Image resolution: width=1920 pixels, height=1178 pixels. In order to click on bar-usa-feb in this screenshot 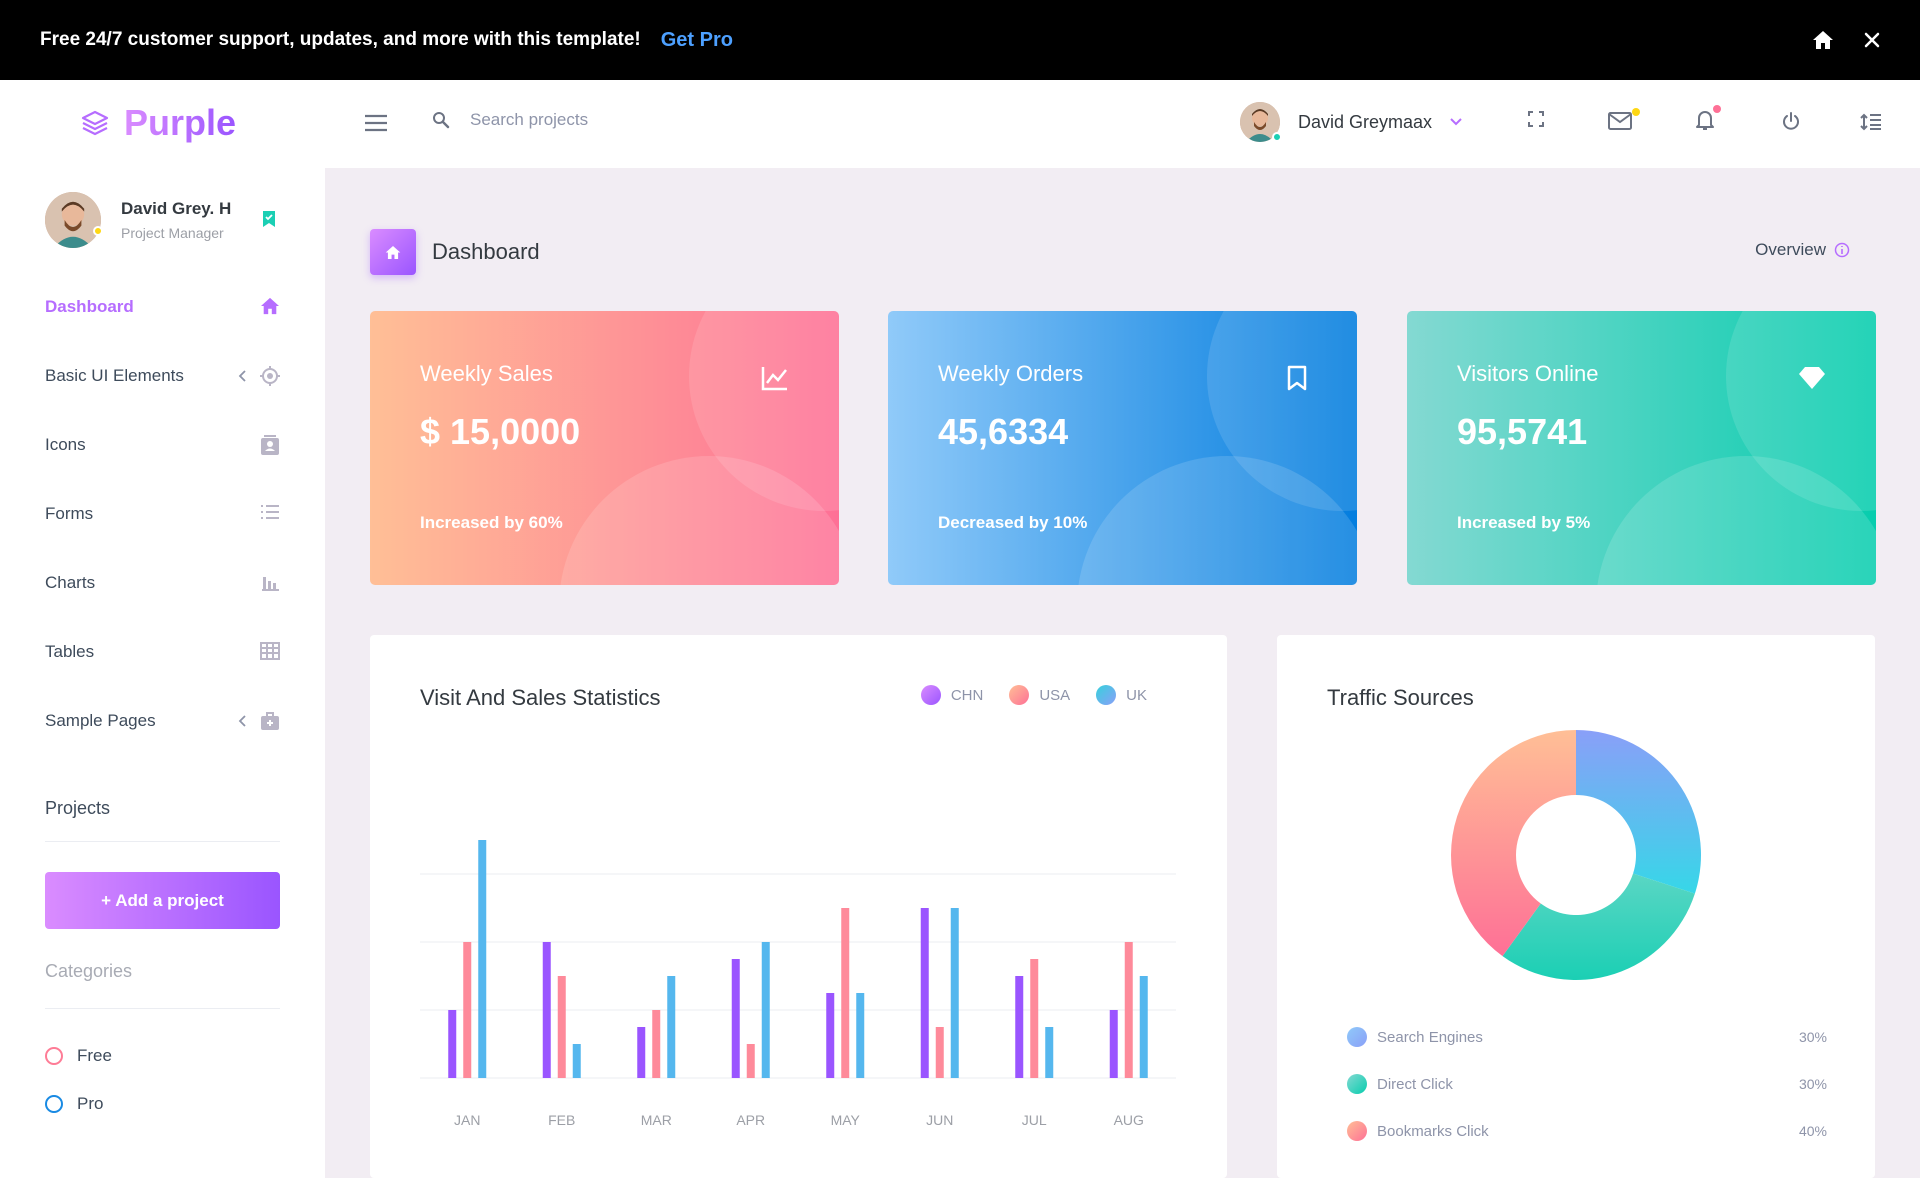, I will do `click(561, 1027)`.